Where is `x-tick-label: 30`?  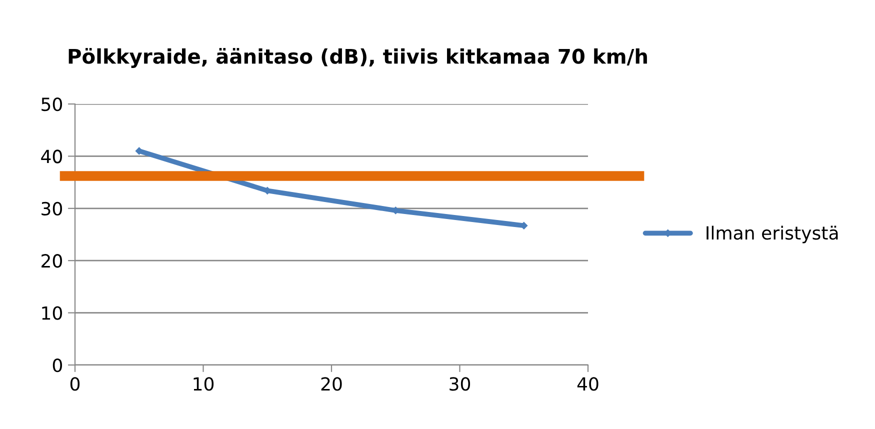
x-tick-label: 30 is located at coordinates (460, 384).